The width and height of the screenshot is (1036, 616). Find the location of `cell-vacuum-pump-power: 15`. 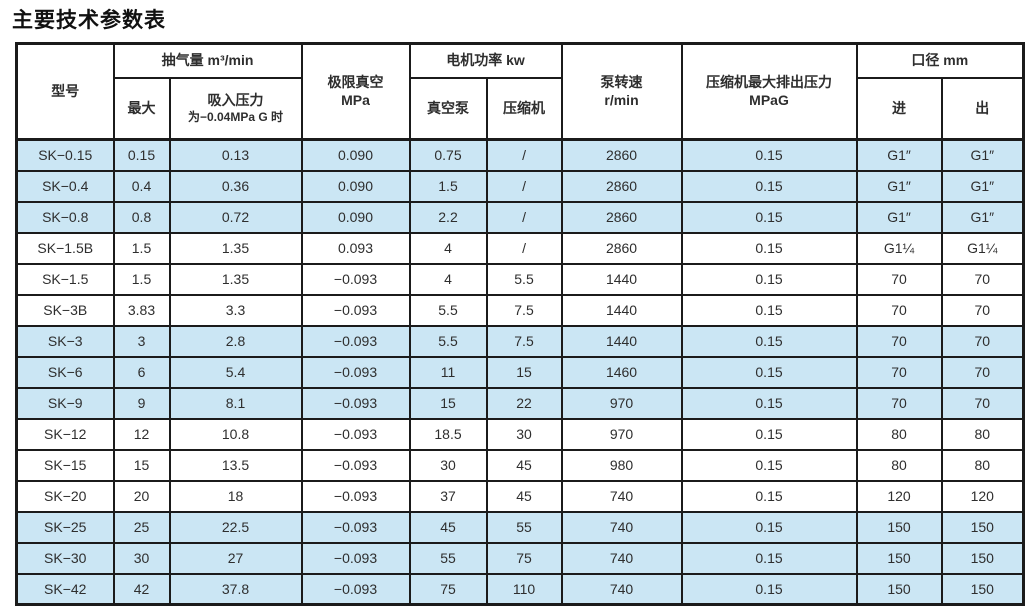

cell-vacuum-pump-power: 15 is located at coordinates (448, 403).